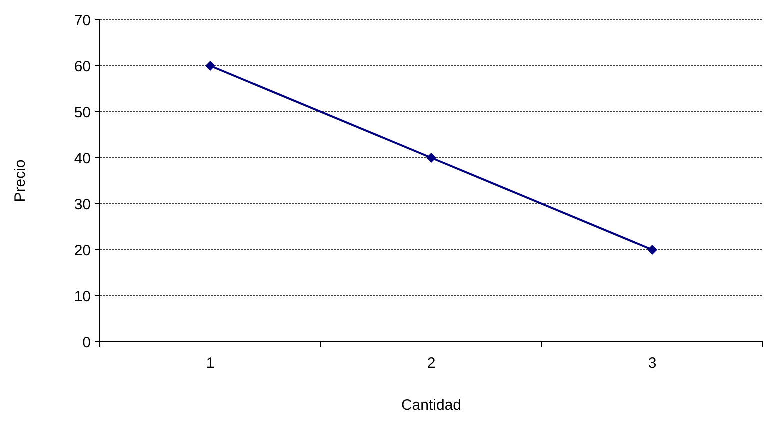 The height and width of the screenshot is (421, 767). Describe the element at coordinates (82, 205) in the screenshot. I see `y-tick-label: 30` at that location.